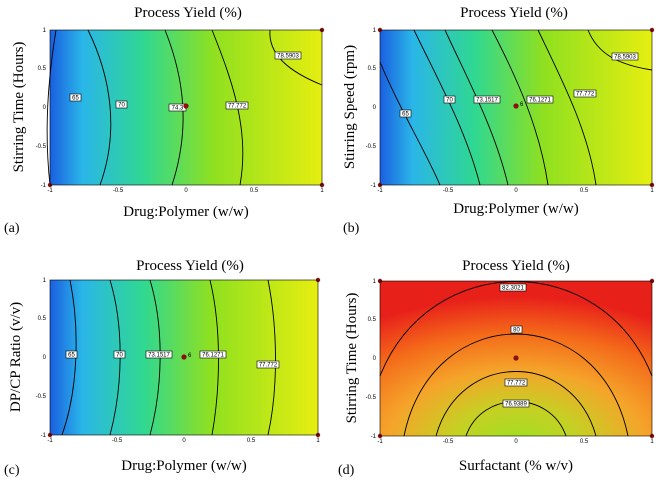 The width and height of the screenshot is (659, 484). What do you see at coordinates (448, 191) in the screenshot?
I see `panel-b-xtick: -0.5` at bounding box center [448, 191].